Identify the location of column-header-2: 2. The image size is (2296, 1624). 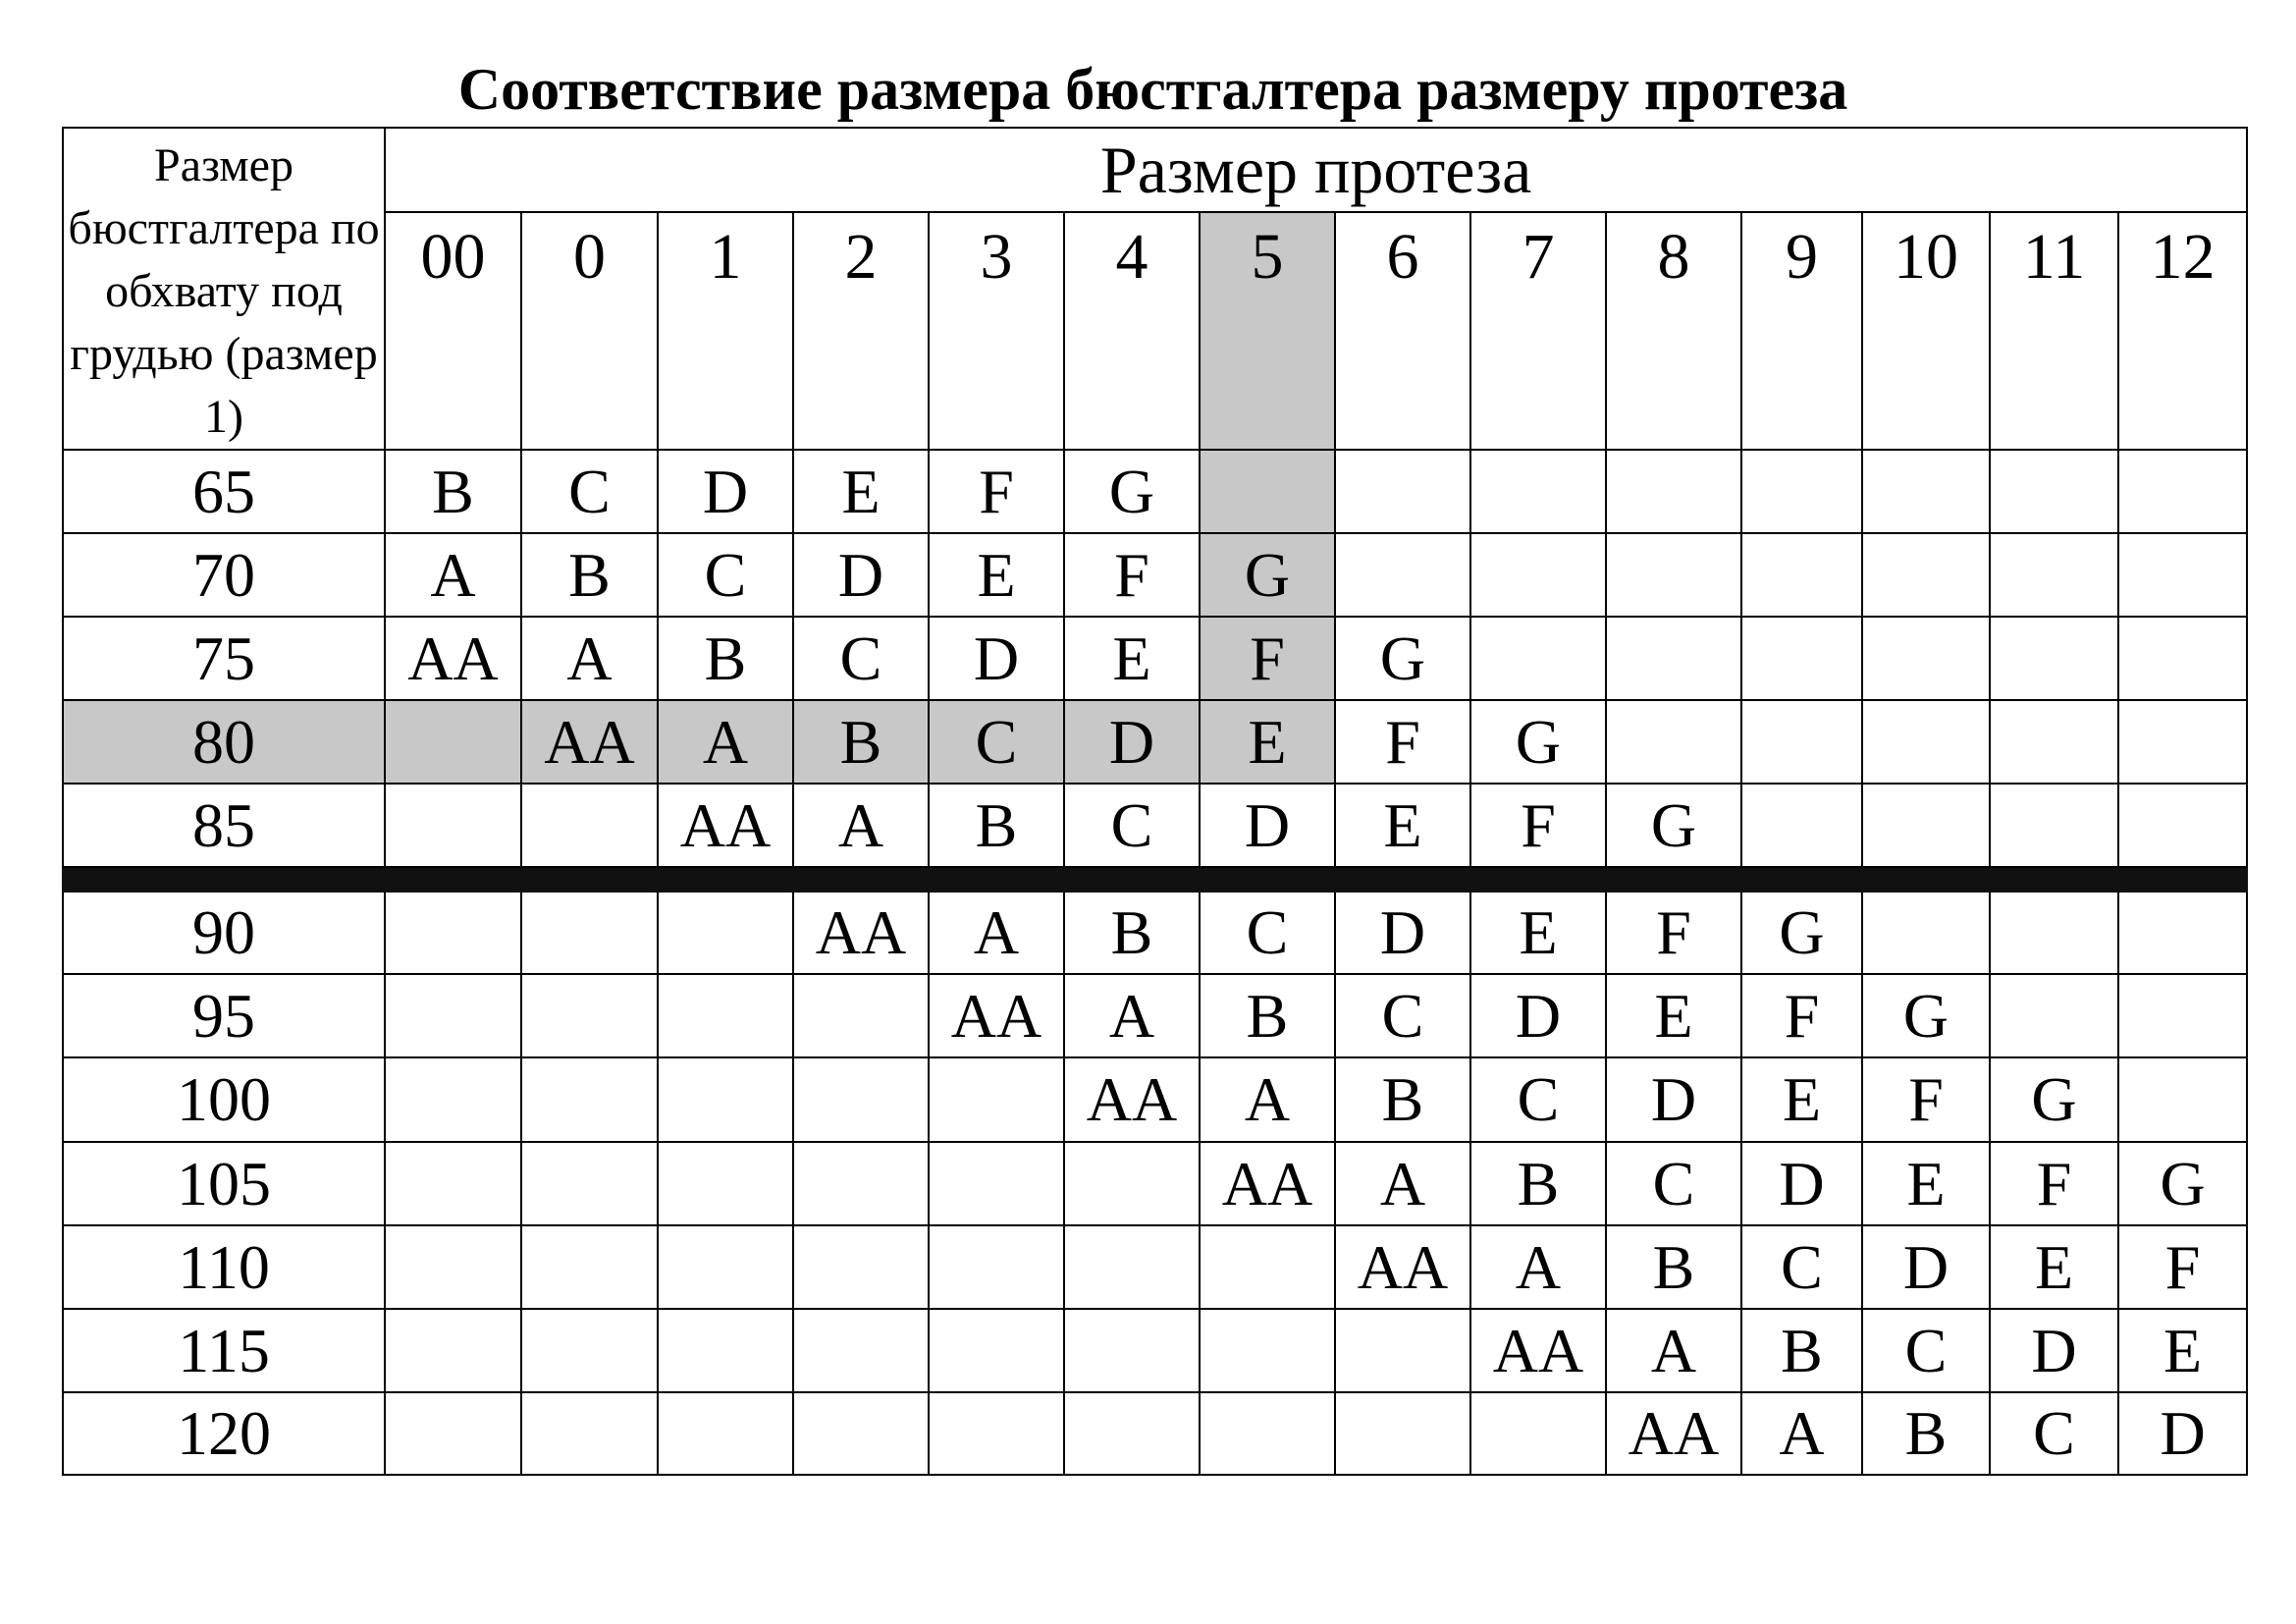
(861, 331).